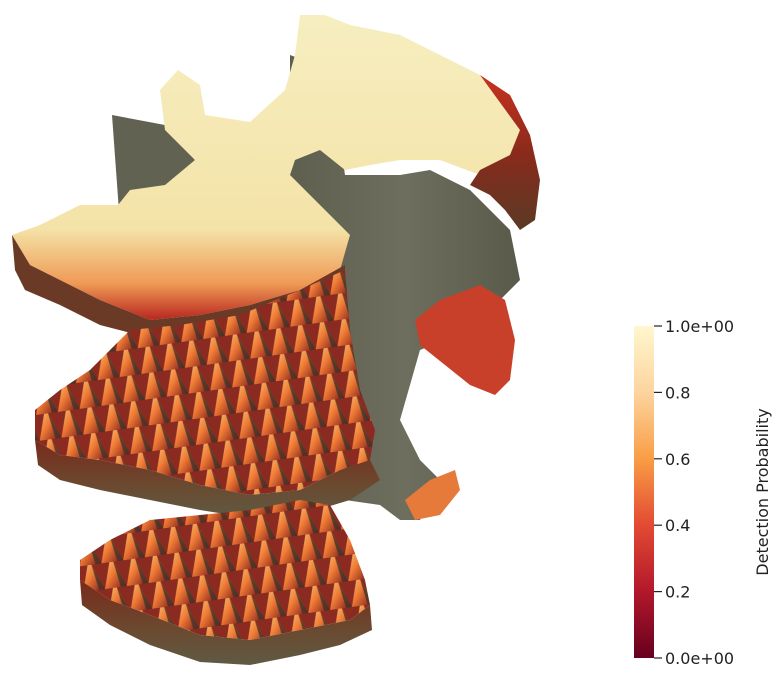 Image resolution: width=772 pixels, height=677 pixels. I want to click on colorbar-tick-label: 0.6, so click(677, 459).